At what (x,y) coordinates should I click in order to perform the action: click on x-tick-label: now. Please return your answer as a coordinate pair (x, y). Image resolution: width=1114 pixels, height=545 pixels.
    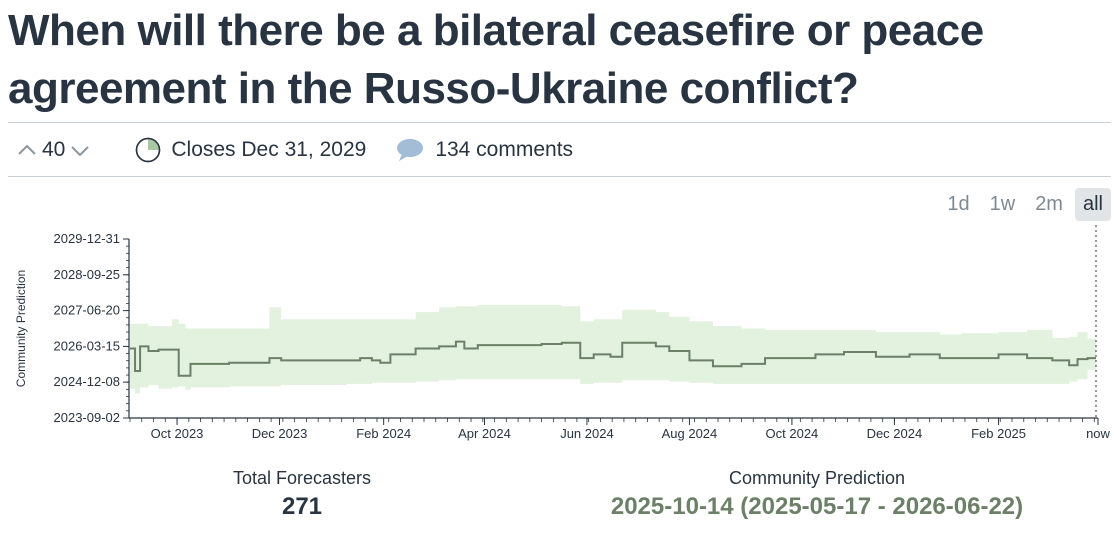
    Looking at the image, I should click on (1098, 433).